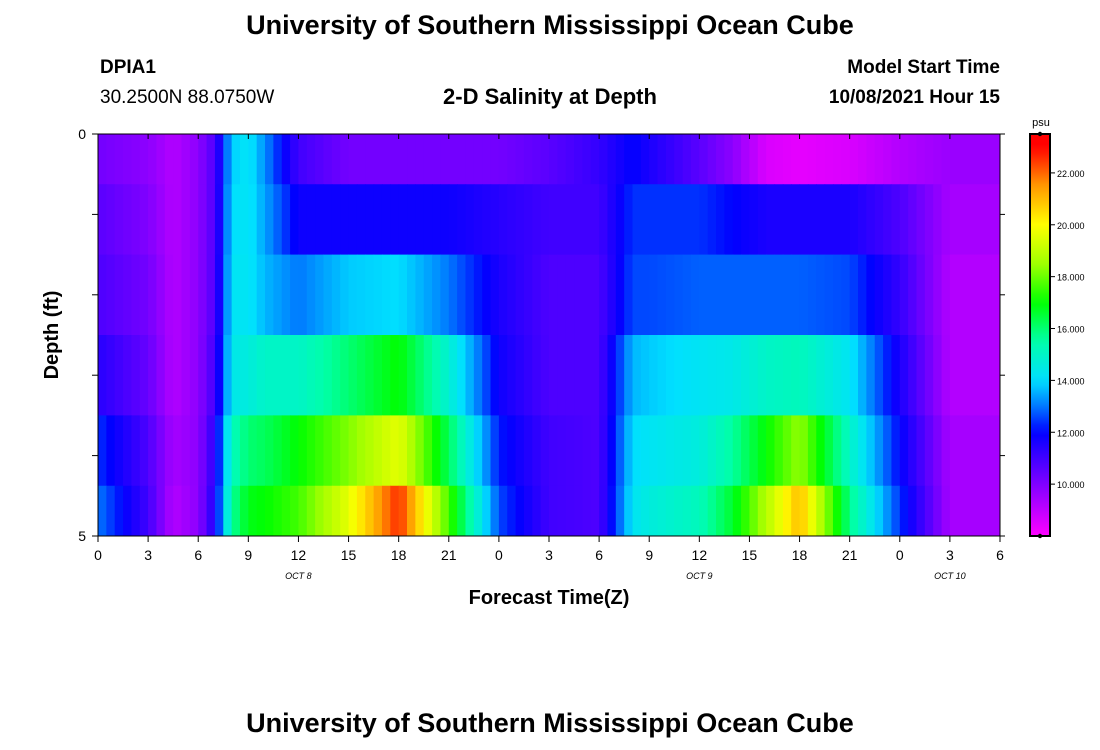 The height and width of the screenshot is (750, 1100). What do you see at coordinates (1040, 134) in the screenshot?
I see `colorbar-end-dot` at bounding box center [1040, 134].